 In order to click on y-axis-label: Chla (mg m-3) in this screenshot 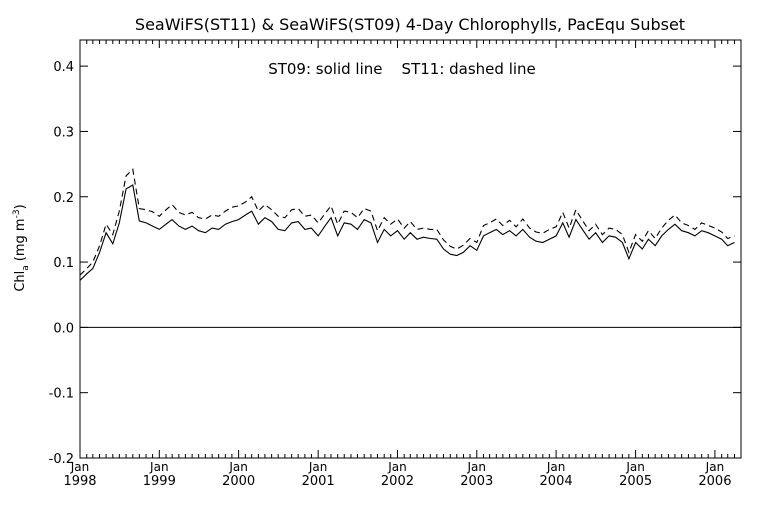, I will do `click(21, 247)`.